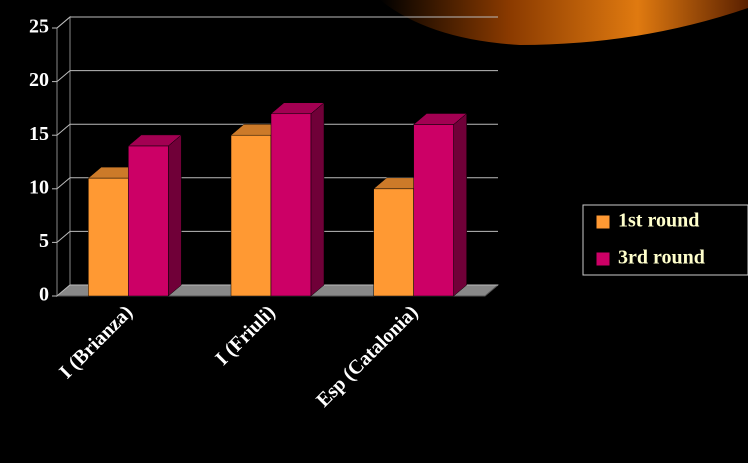  Describe the element at coordinates (39, 80) in the screenshot. I see `y-tick-label: 20` at that location.